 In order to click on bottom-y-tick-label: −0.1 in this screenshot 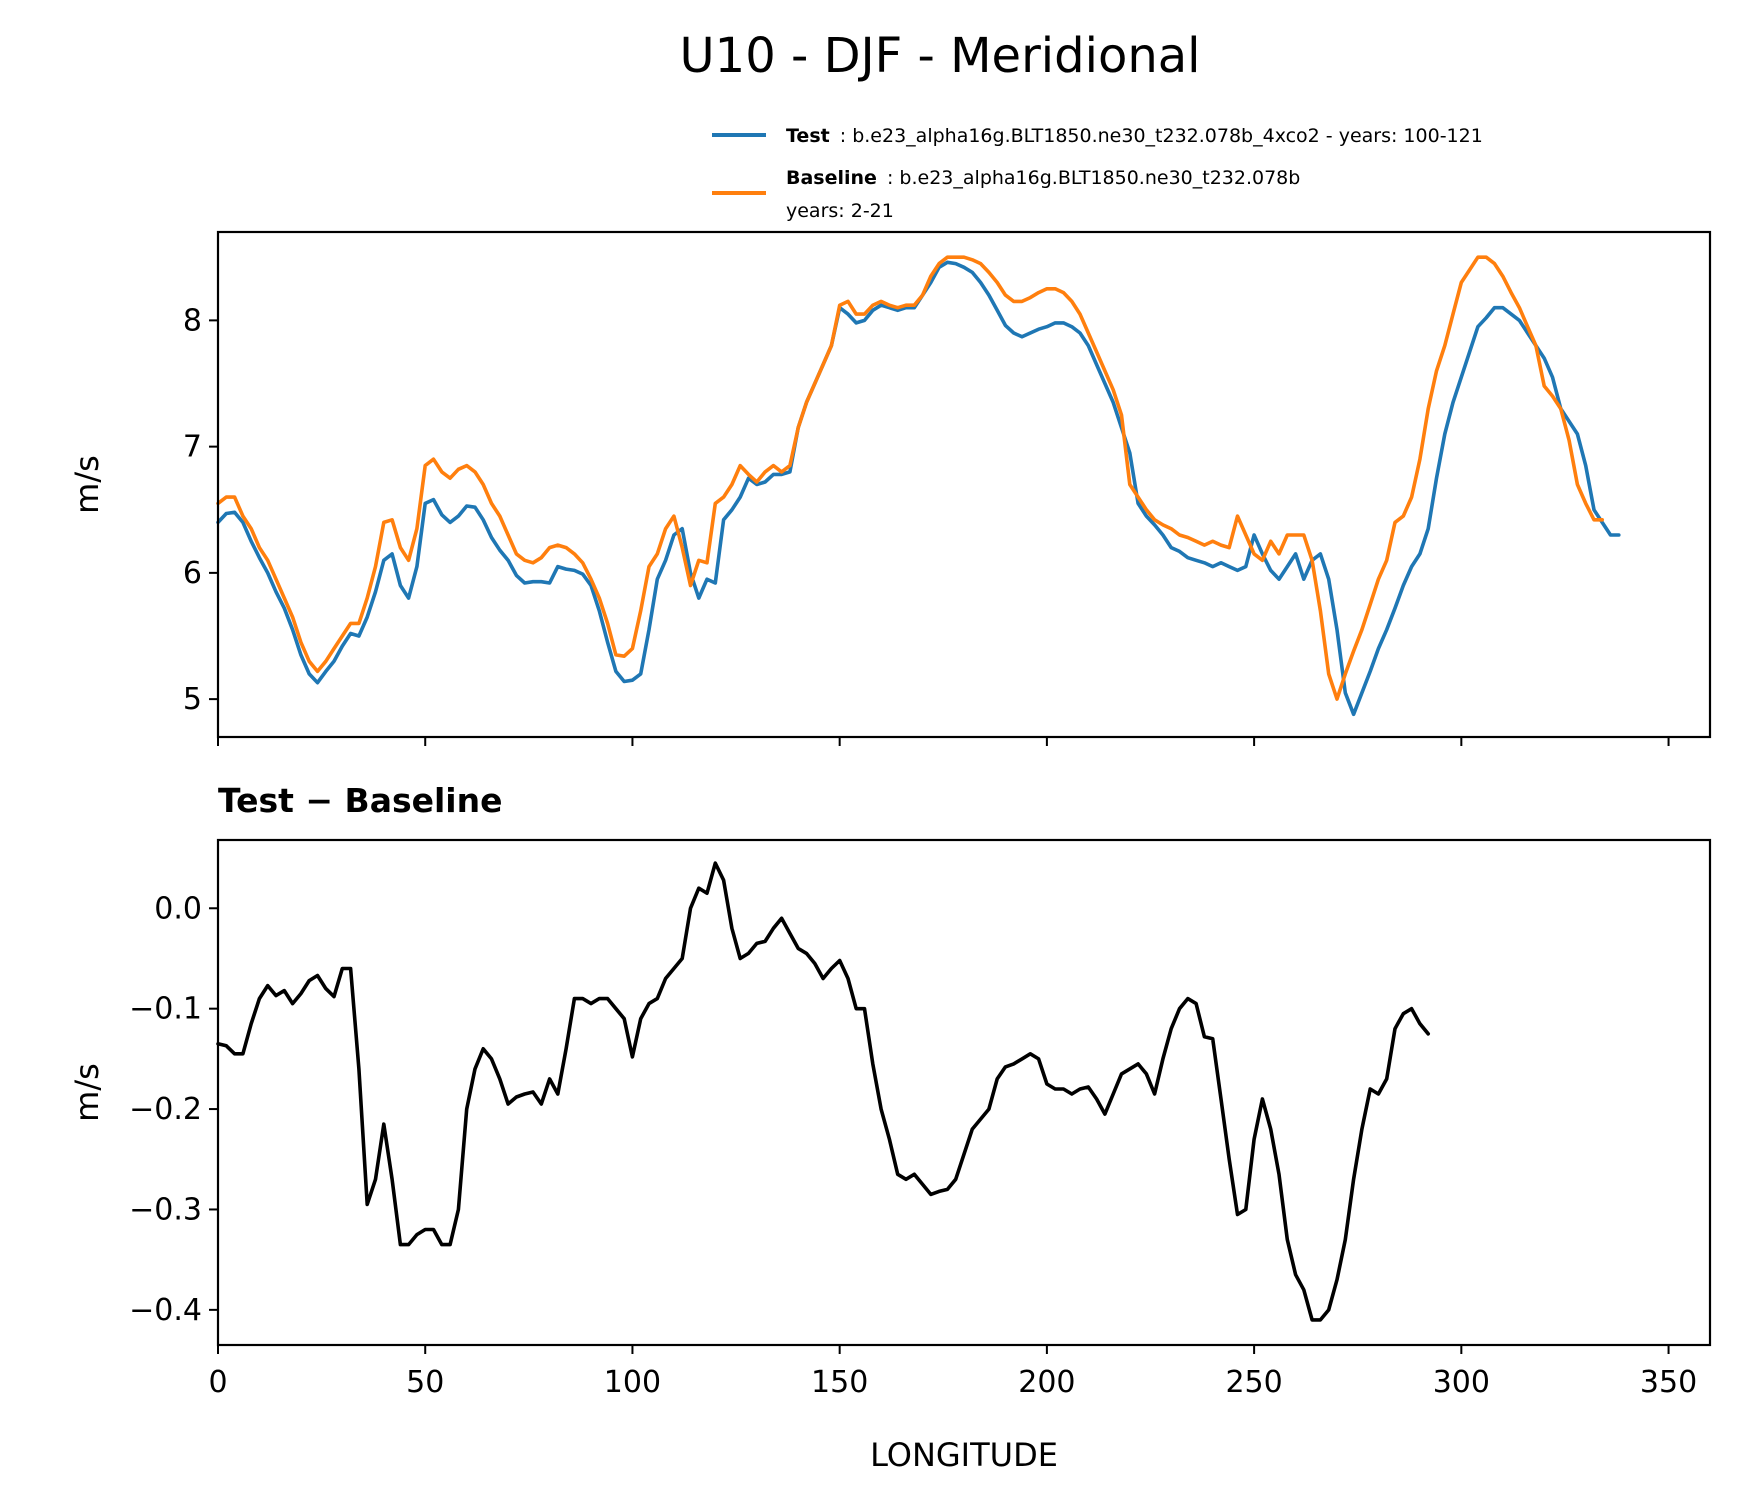, I will do `click(165, 1009)`.